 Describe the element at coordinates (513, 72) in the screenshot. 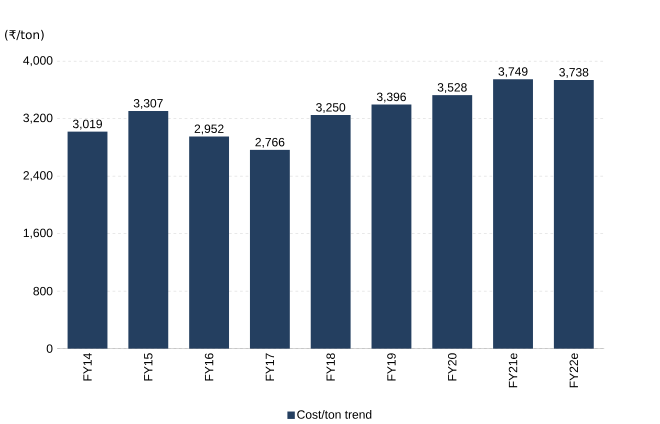

I see `data-label: 3,749` at that location.